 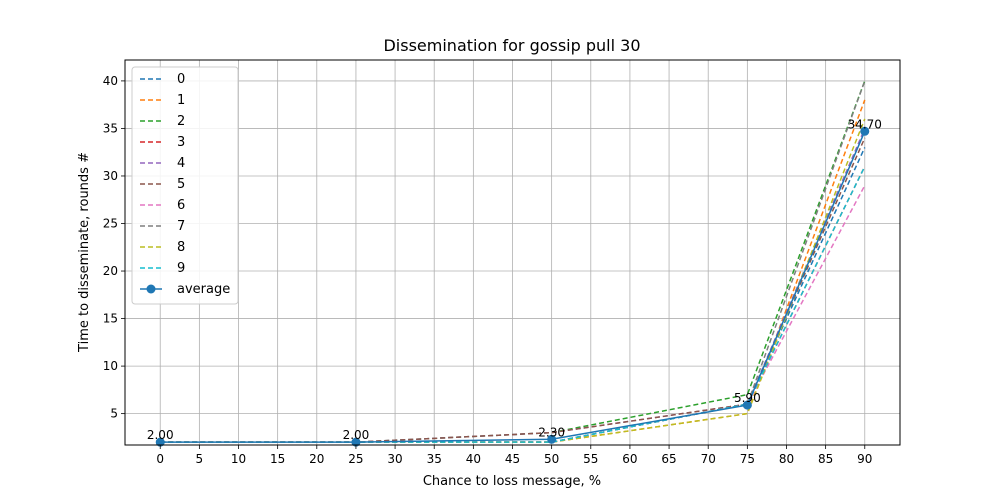 I want to click on x-tick-label: 70, so click(x=708, y=459).